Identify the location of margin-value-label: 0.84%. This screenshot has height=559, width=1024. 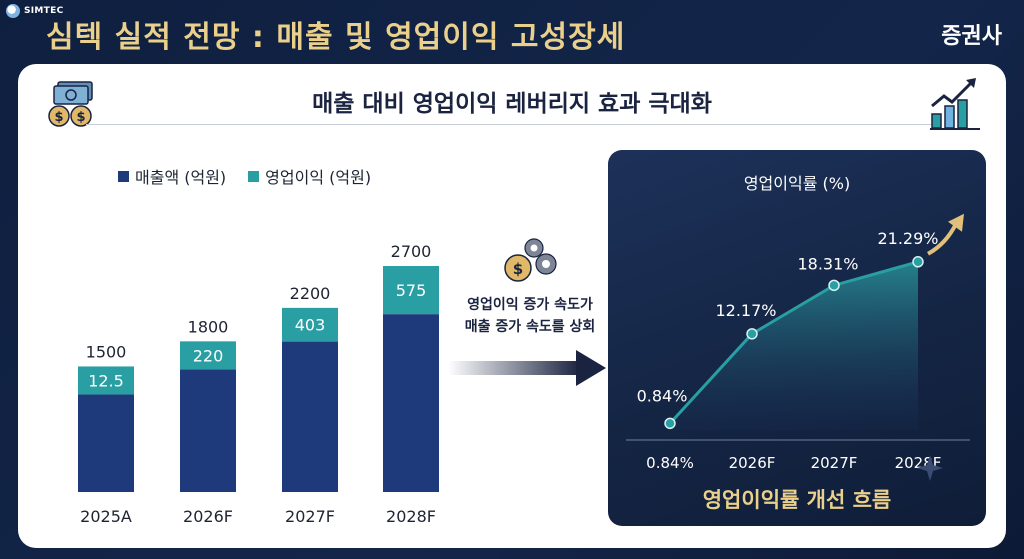
(662, 395).